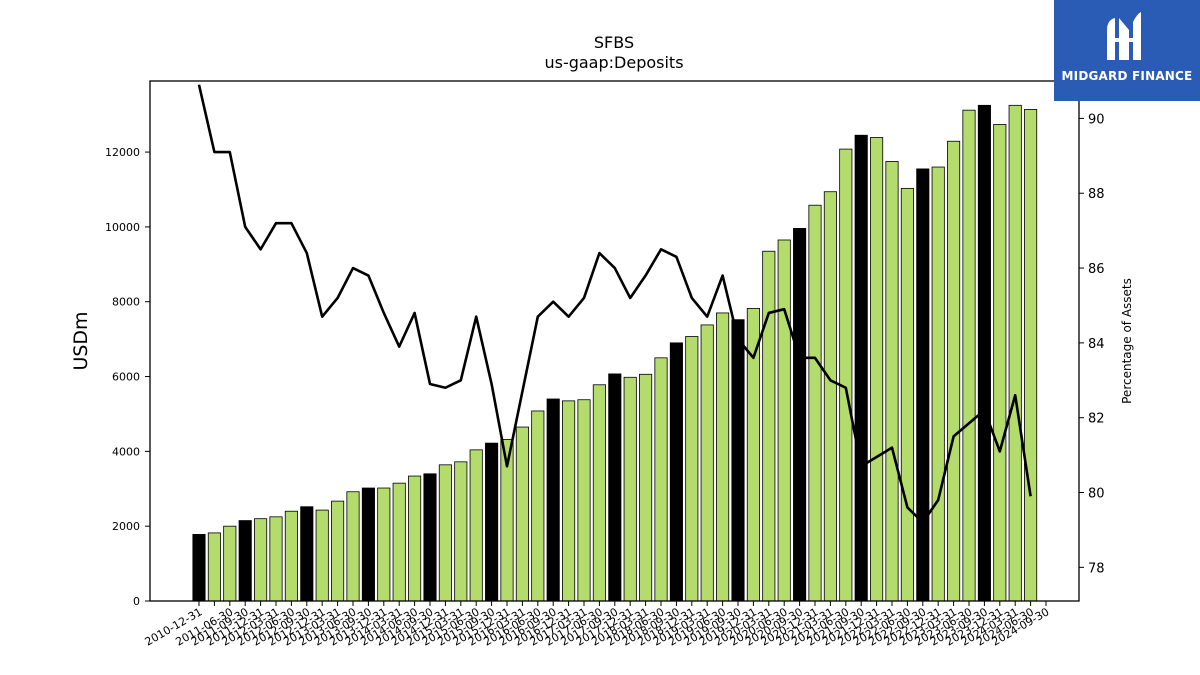  Describe the element at coordinates (126, 526) in the screenshot. I see `y-tick-label: 2000` at that location.